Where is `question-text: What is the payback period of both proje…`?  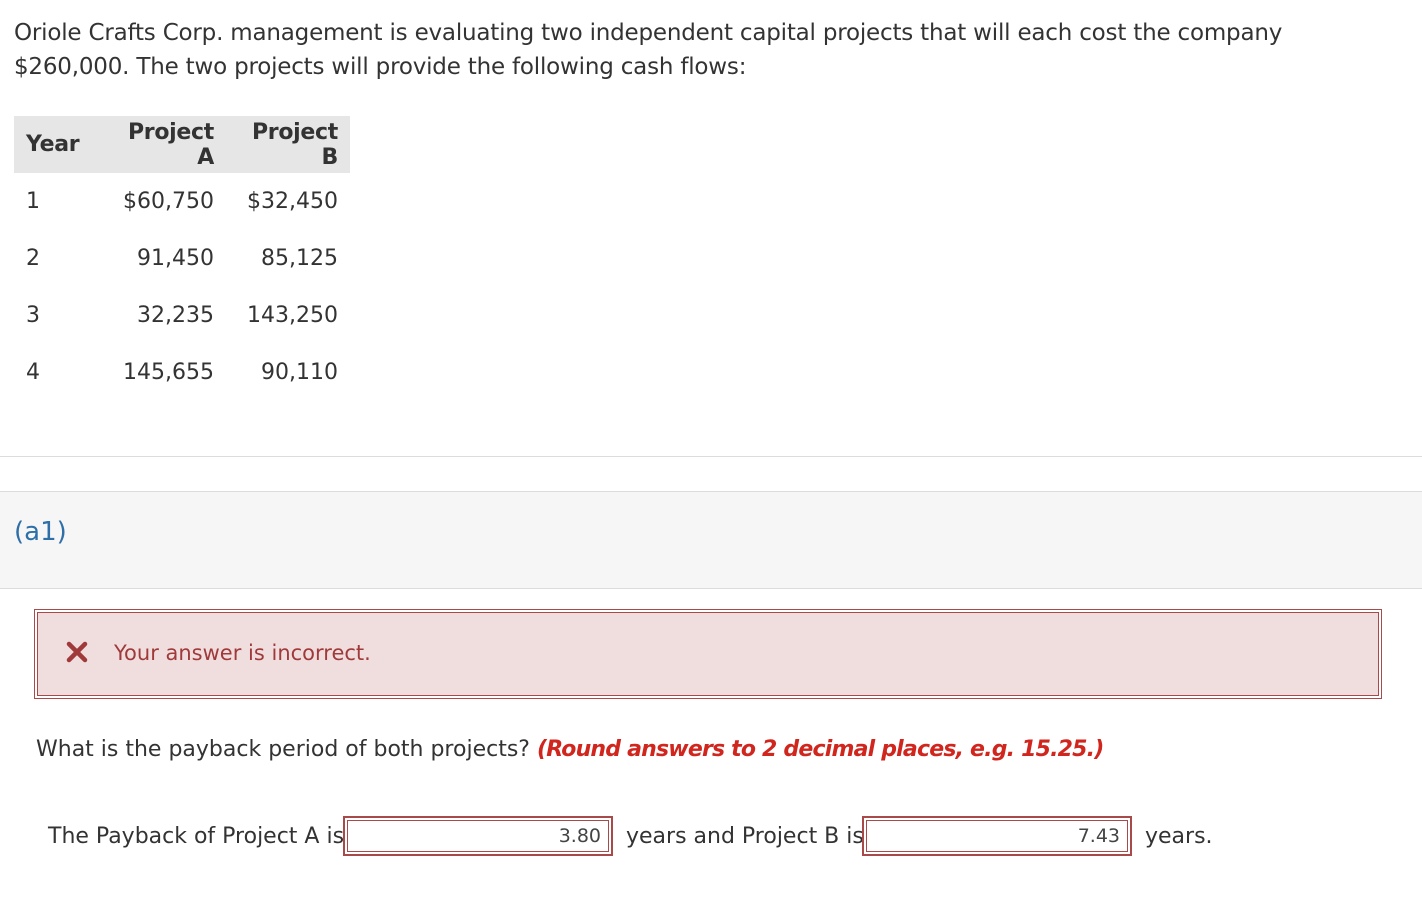
question-text: What is the payback period of both proje… is located at coordinates (570, 749).